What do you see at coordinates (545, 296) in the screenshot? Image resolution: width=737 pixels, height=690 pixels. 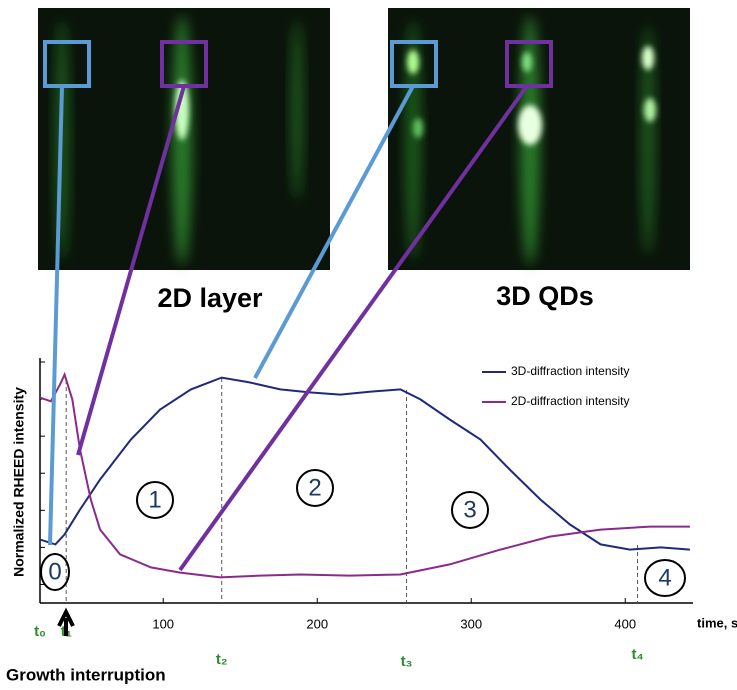 I see `image-label: 3D QDs` at bounding box center [545, 296].